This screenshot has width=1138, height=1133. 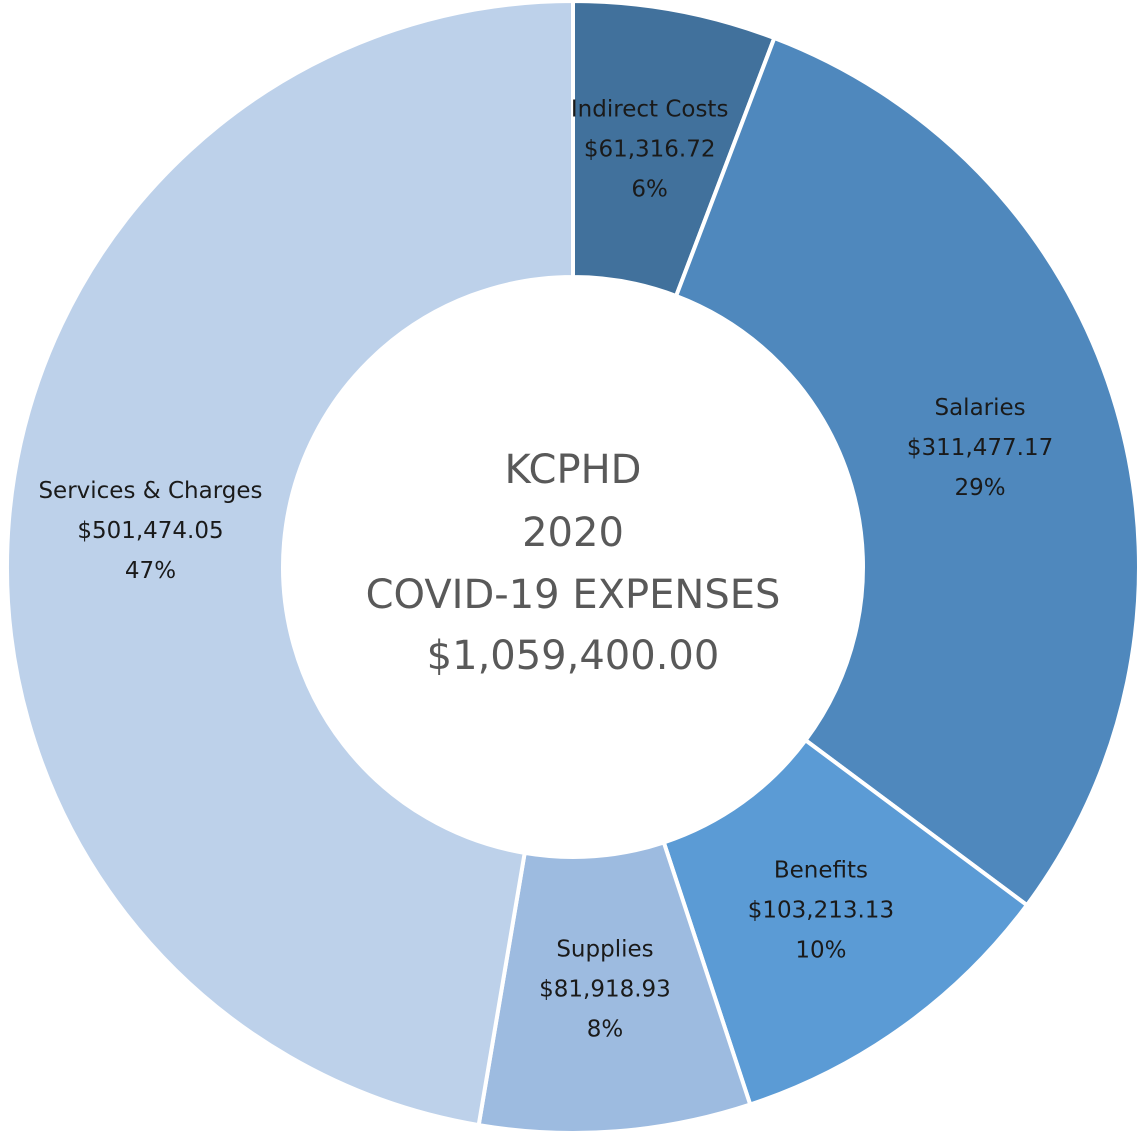 What do you see at coordinates (980, 448) in the screenshot?
I see `slice-value: $311,477.17` at bounding box center [980, 448].